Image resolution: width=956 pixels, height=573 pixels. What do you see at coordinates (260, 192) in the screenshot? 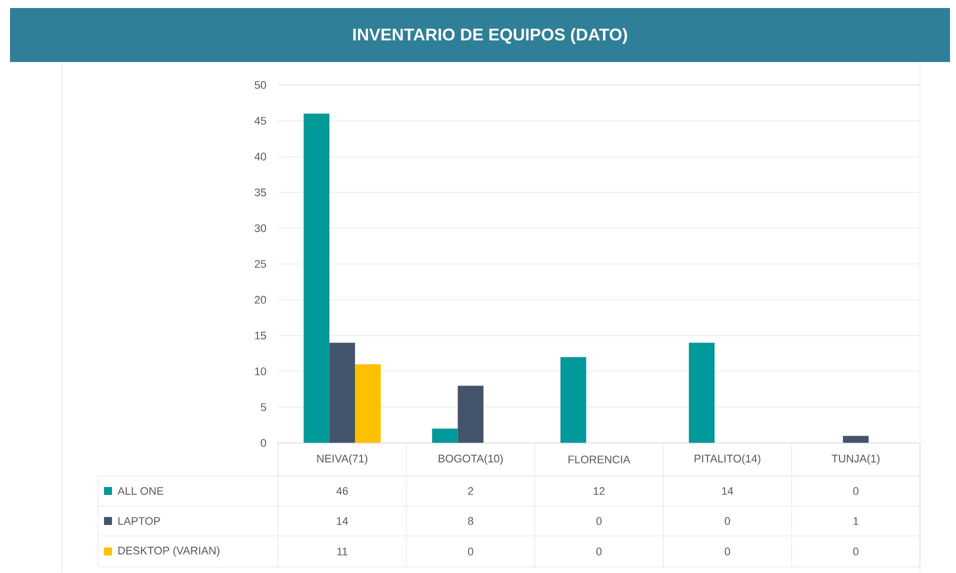
I see `y-tick-label: 35` at bounding box center [260, 192].